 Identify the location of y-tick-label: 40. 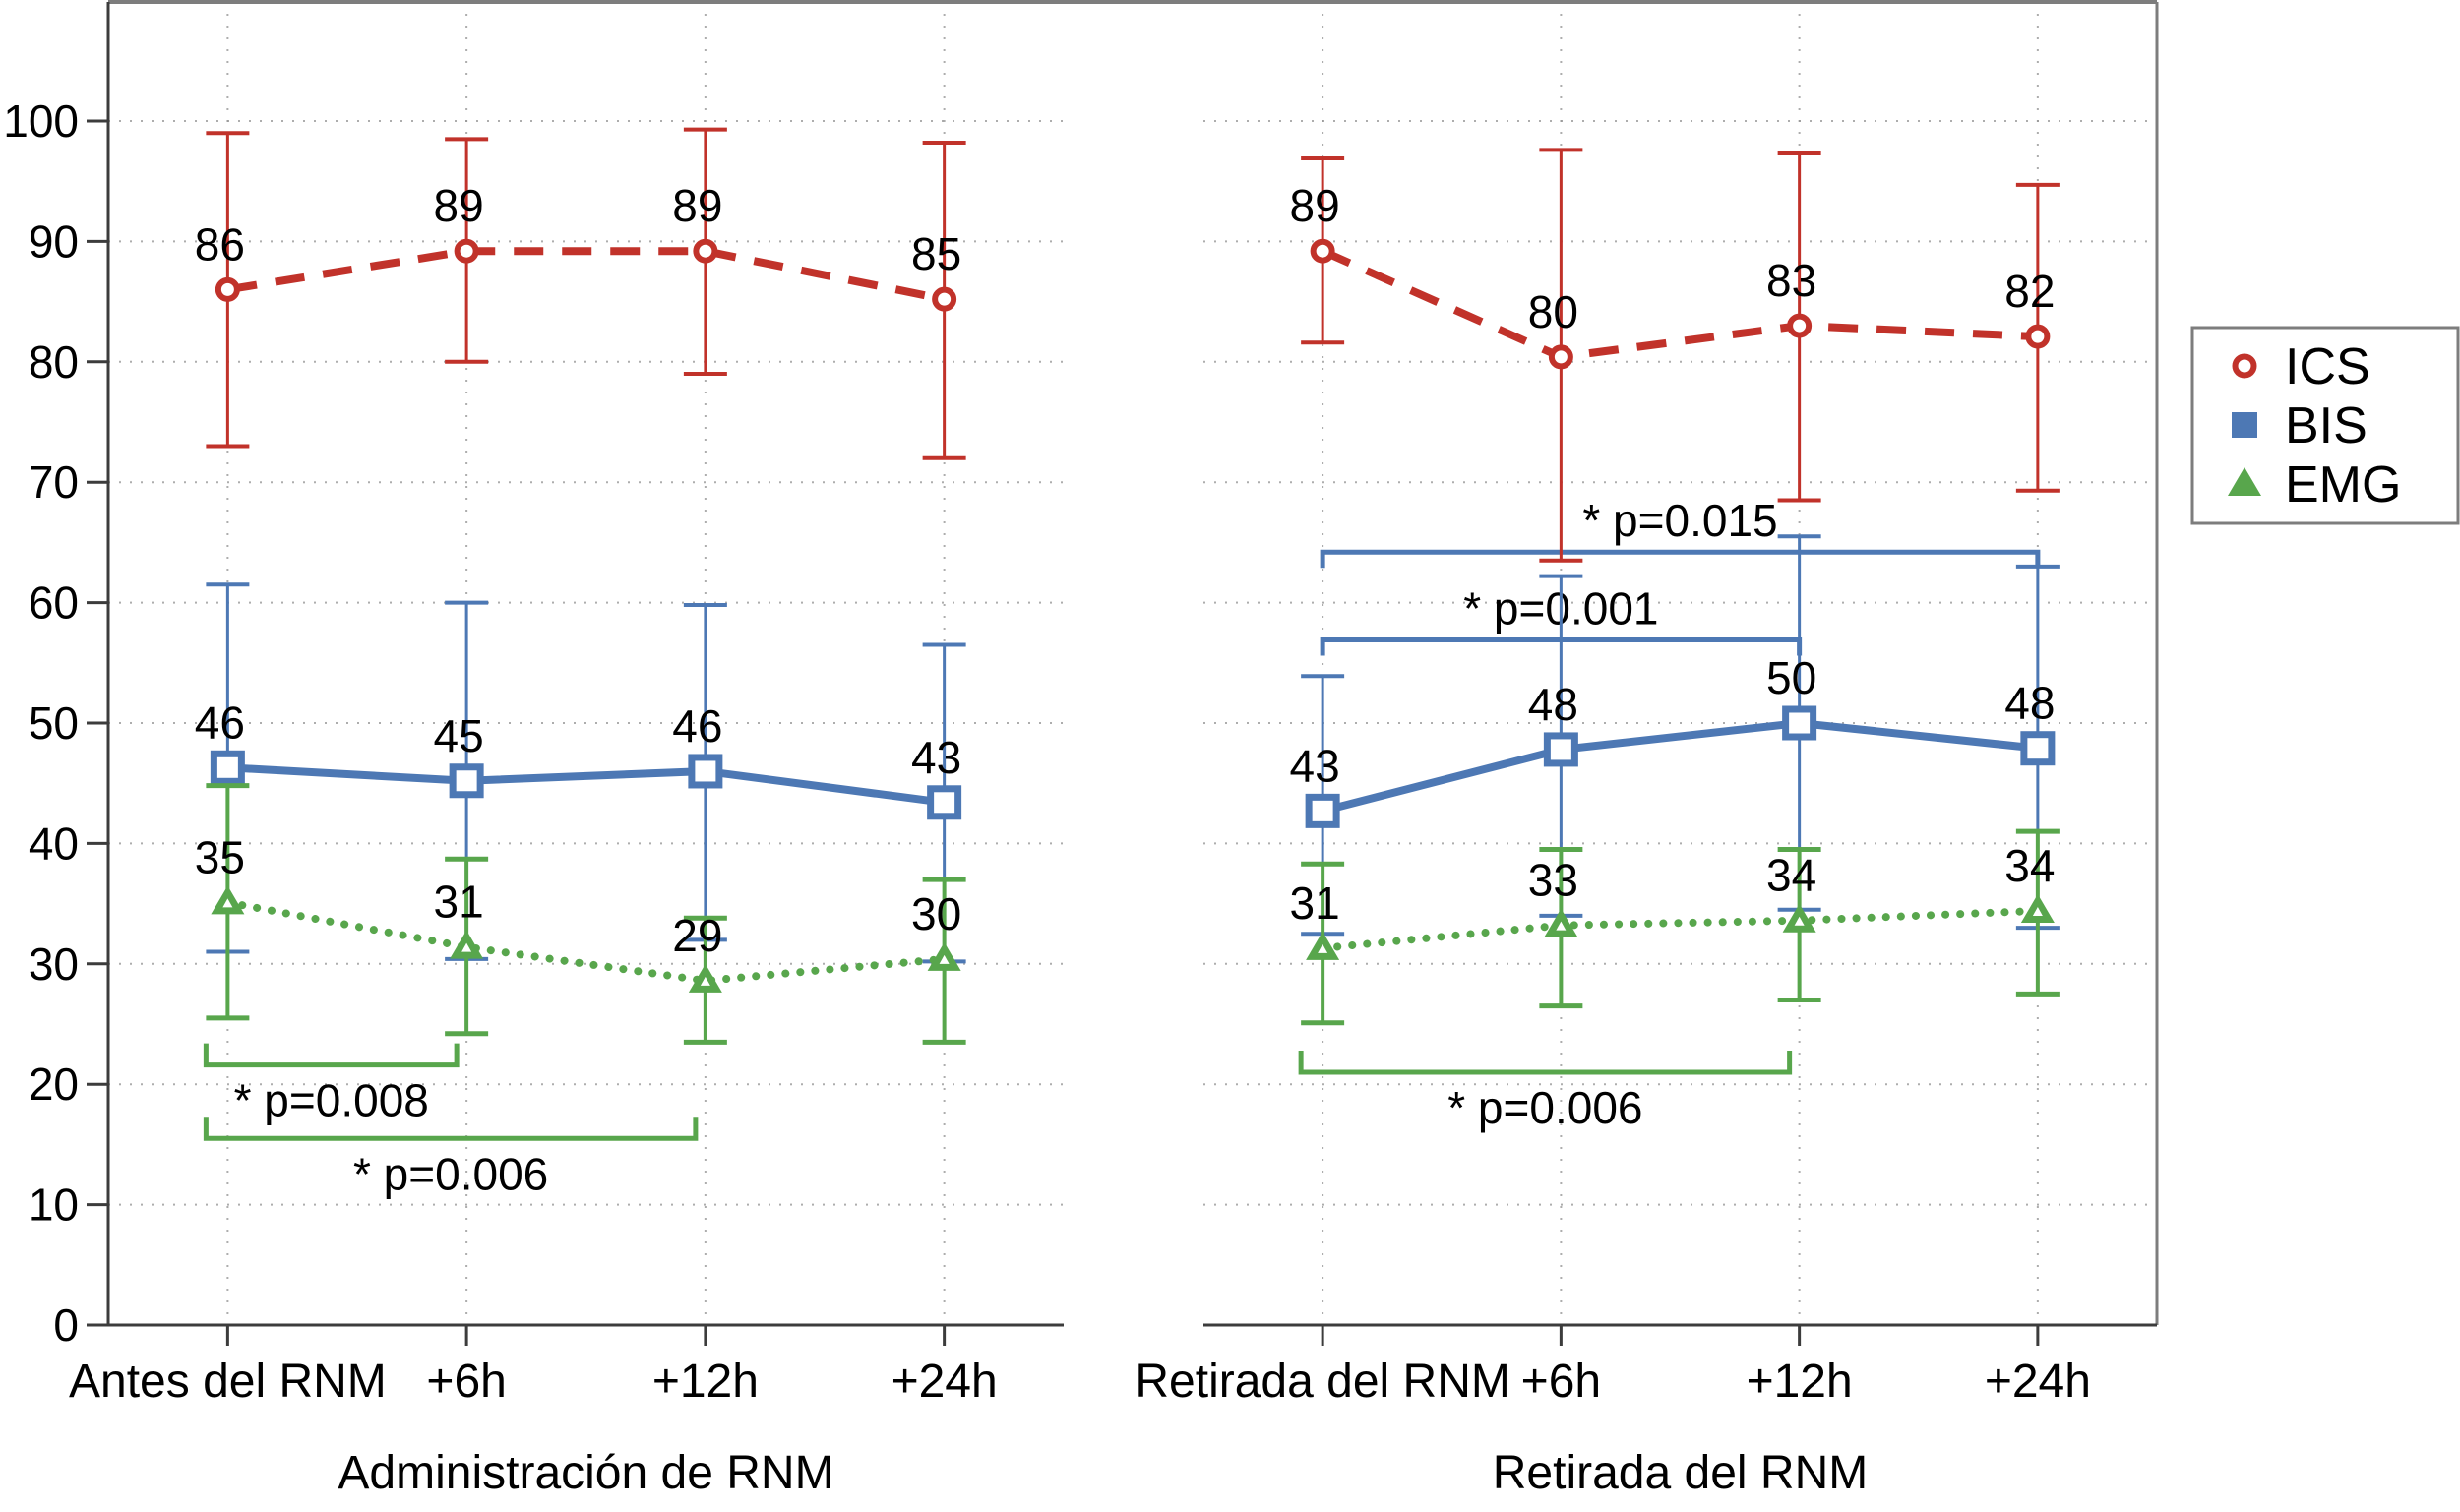
(54, 843).